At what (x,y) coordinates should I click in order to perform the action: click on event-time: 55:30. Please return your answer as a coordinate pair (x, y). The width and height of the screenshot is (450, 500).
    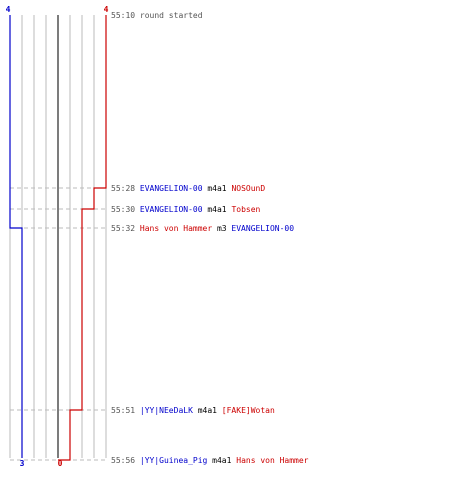
    Looking at the image, I should click on (123, 209).